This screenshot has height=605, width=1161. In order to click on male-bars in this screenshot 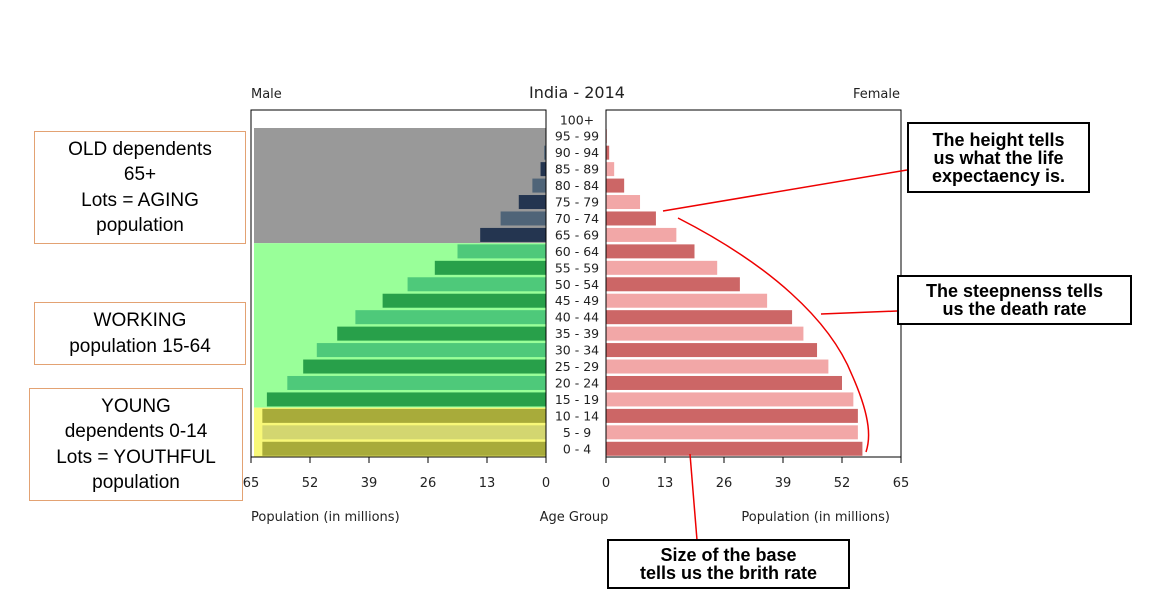, I will do `click(404, 284)`.